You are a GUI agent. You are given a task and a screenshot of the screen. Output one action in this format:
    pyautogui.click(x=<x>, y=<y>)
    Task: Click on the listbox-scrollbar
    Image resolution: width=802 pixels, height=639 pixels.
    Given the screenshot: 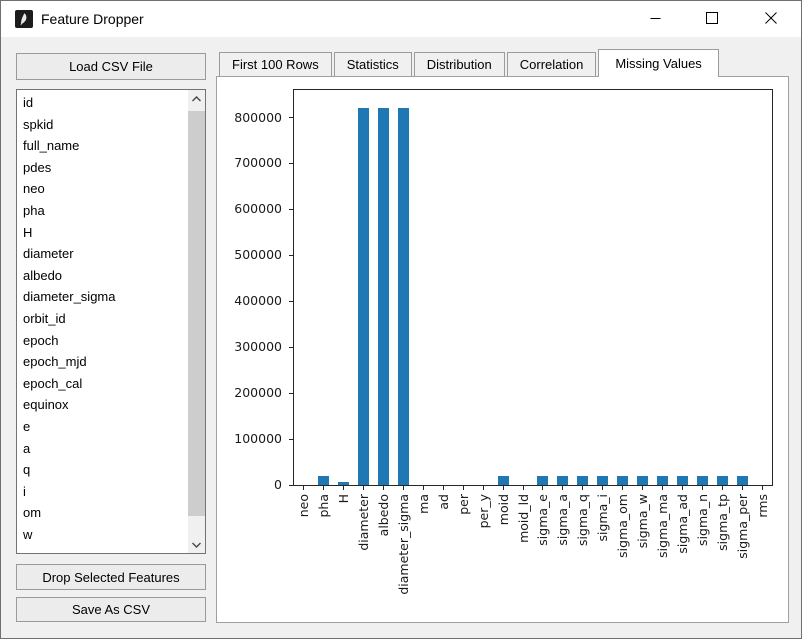 What is the action you would take?
    pyautogui.click(x=196, y=321)
    